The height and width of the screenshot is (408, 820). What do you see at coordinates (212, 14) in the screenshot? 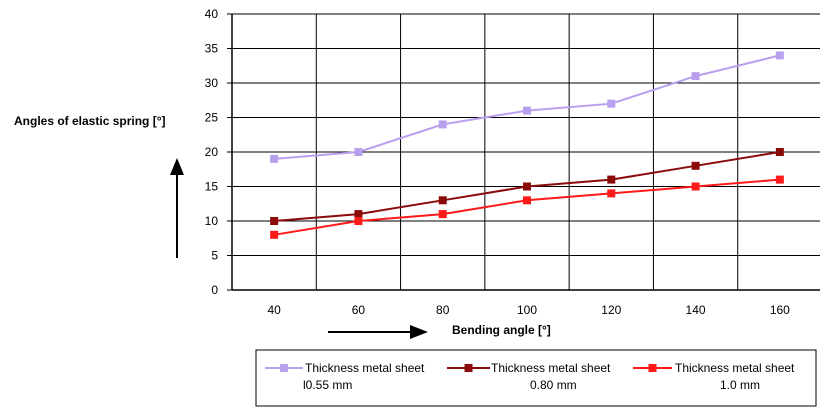
I see `y-tick-label: 40` at bounding box center [212, 14].